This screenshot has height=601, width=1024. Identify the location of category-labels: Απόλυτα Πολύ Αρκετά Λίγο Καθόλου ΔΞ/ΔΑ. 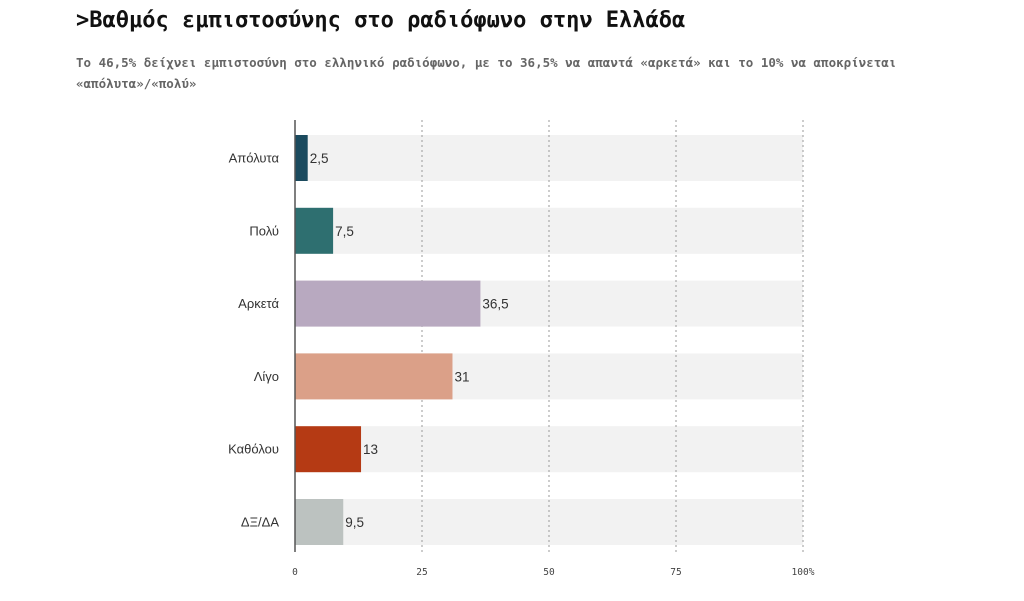
(253, 340).